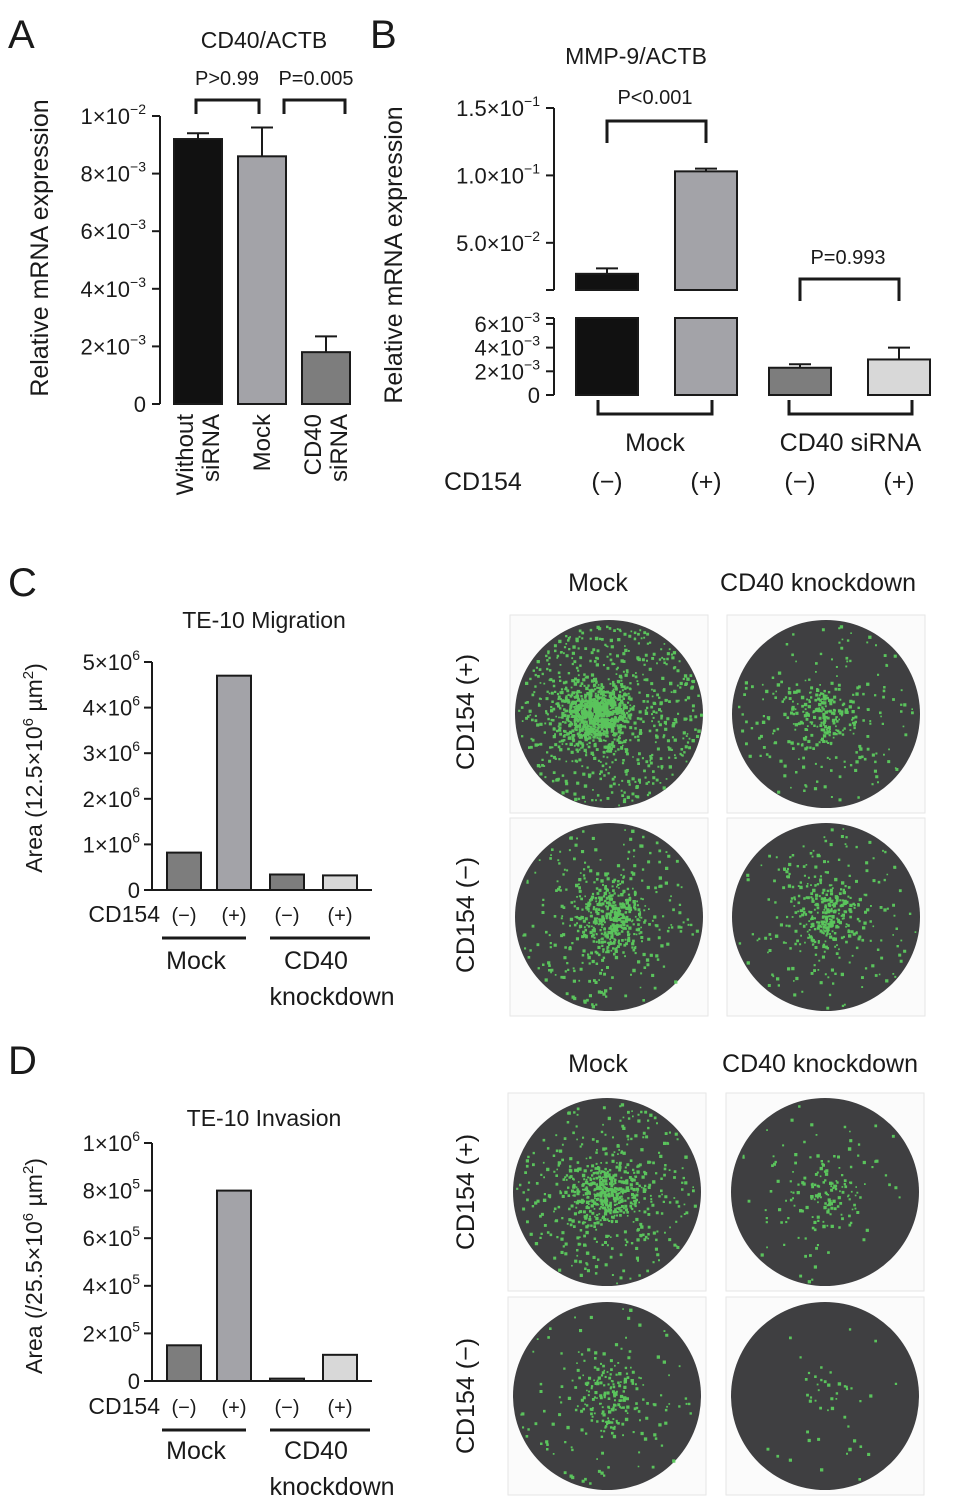  What do you see at coordinates (315, 79) in the screenshot?
I see `chart-a-p-value: P=0.005` at bounding box center [315, 79].